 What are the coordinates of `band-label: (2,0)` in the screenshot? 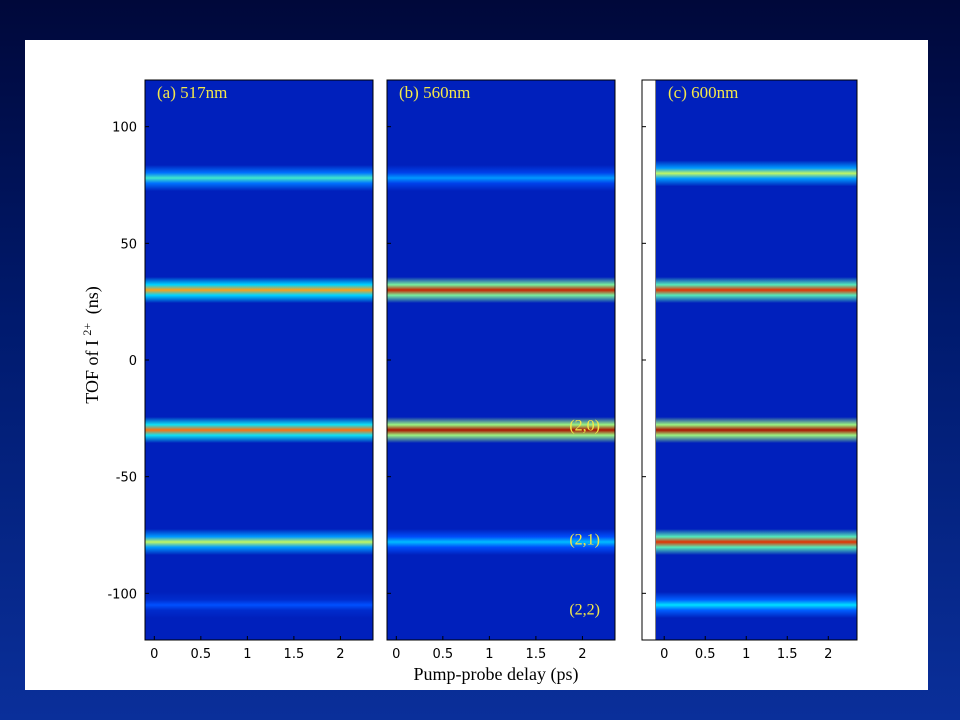 It's located at (584, 425).